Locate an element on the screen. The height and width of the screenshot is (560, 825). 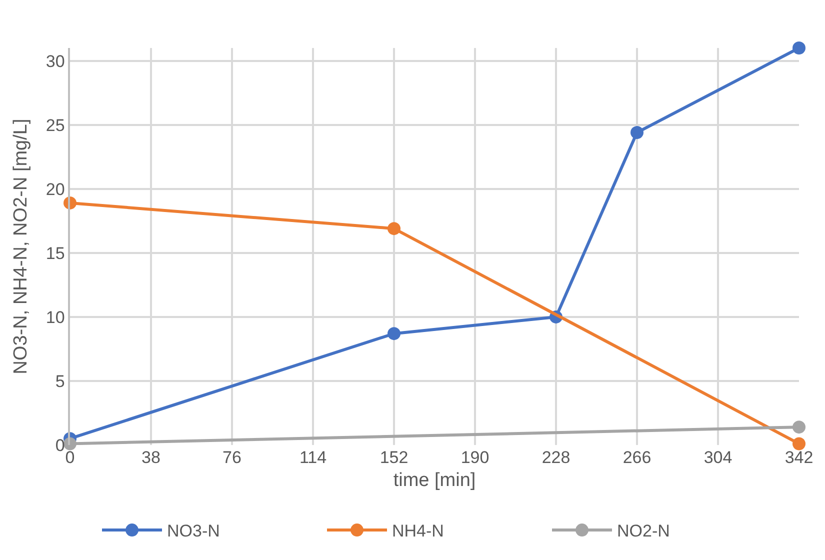
y-tick-label: 10 is located at coordinates (55, 317).